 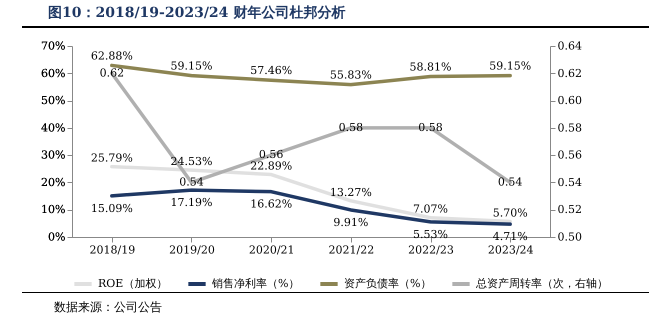 What do you see at coordinates (53, 182) in the screenshot?
I see `y-tick-label: 20%` at bounding box center [53, 182].